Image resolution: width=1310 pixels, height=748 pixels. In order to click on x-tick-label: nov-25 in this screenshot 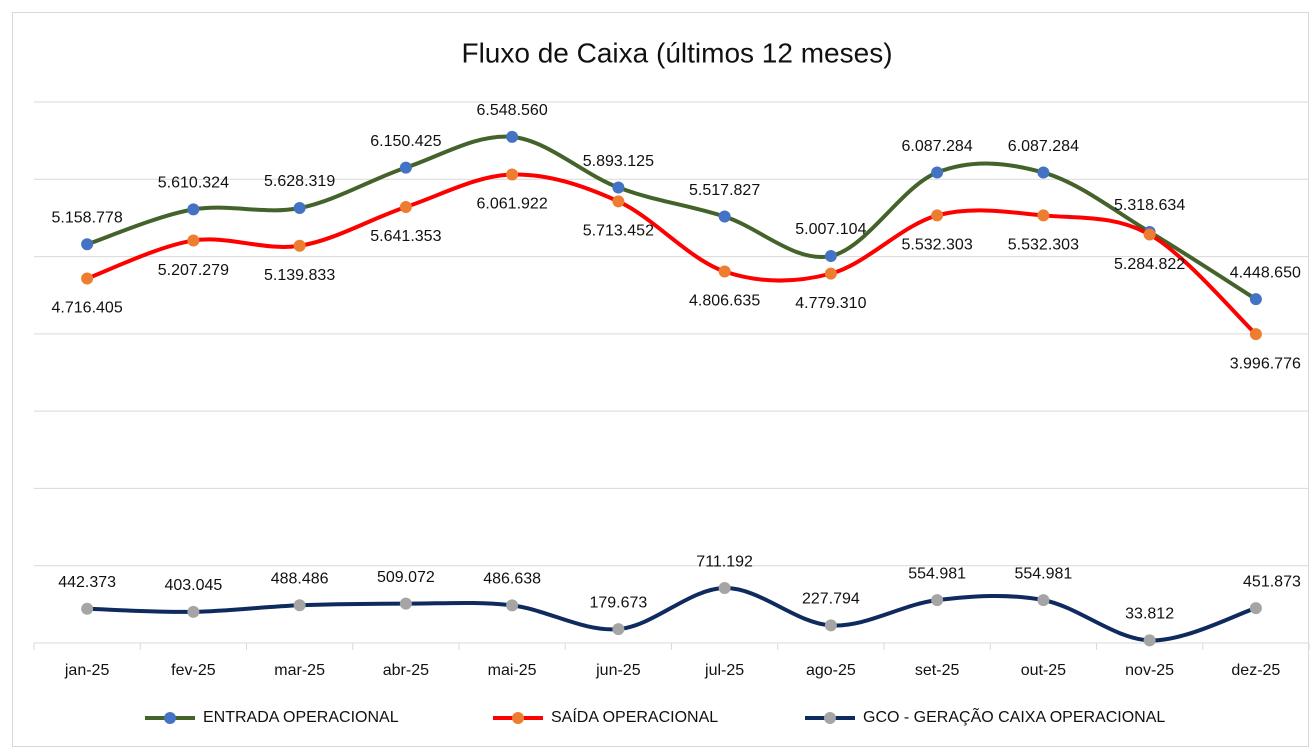, I will do `click(1149, 670)`.